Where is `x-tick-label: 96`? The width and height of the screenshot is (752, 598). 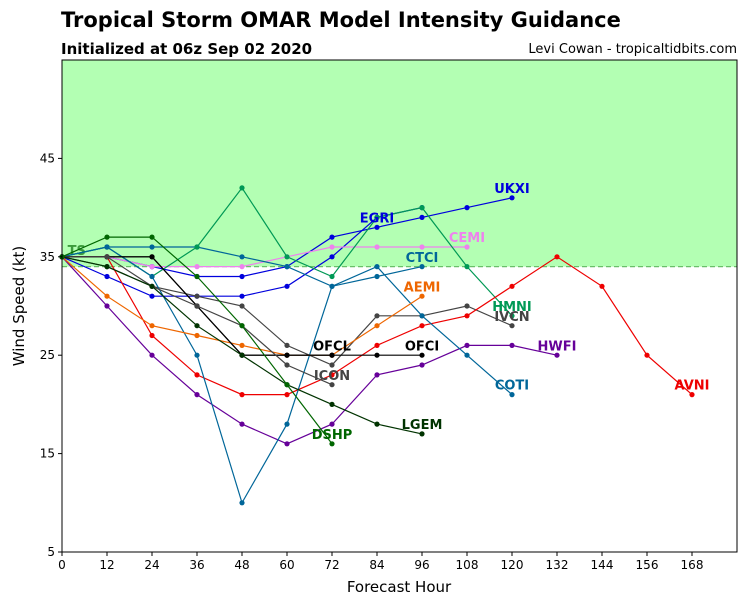 x-tick-label: 96 is located at coordinates (421, 565).